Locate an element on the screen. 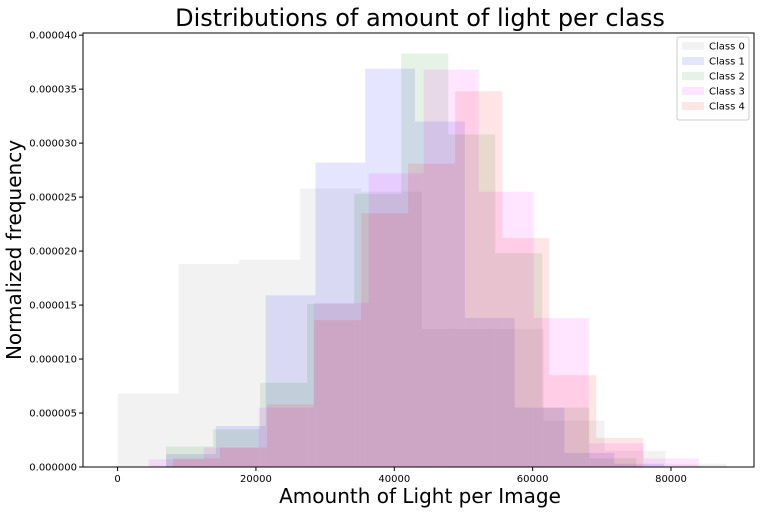  legend-entry: Class 1 is located at coordinates (727, 62).